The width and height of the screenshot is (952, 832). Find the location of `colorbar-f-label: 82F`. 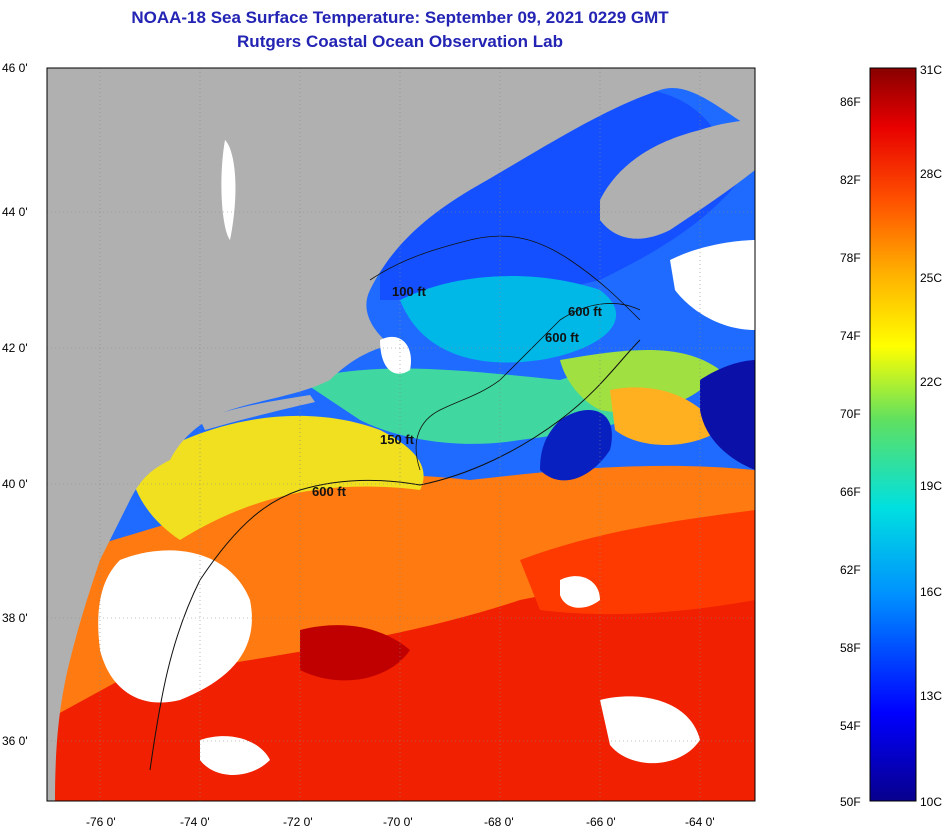

colorbar-f-label: 82F is located at coordinates (850, 180).